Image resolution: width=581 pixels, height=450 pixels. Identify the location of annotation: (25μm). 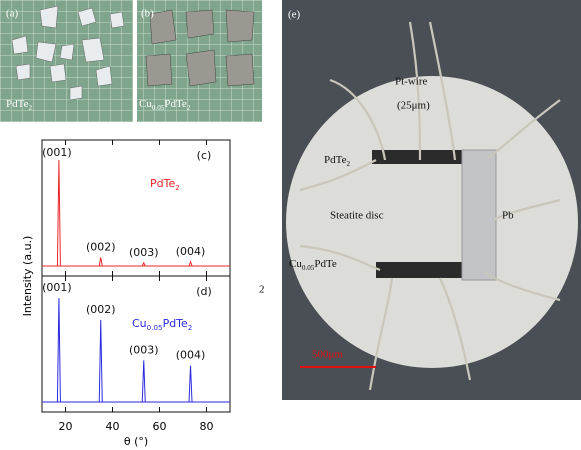
(413, 106).